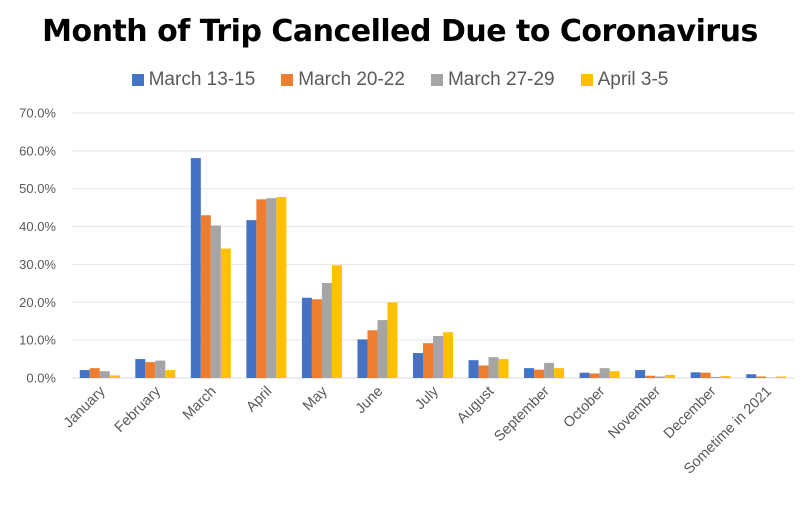  What do you see at coordinates (37, 188) in the screenshot?
I see `y-tick-label: 50.0%` at bounding box center [37, 188].